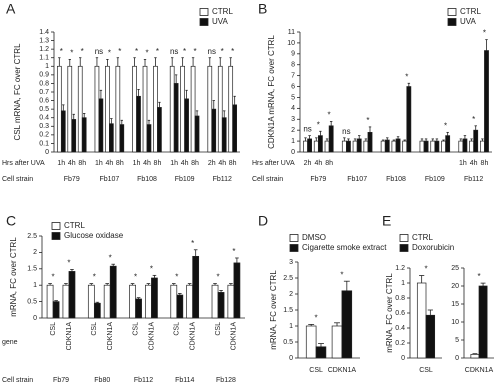 The height and width of the screenshot is (391, 500). Describe the element at coordinates (267, 179) in the screenshot. I see `row-label: Cell strain` at that location.